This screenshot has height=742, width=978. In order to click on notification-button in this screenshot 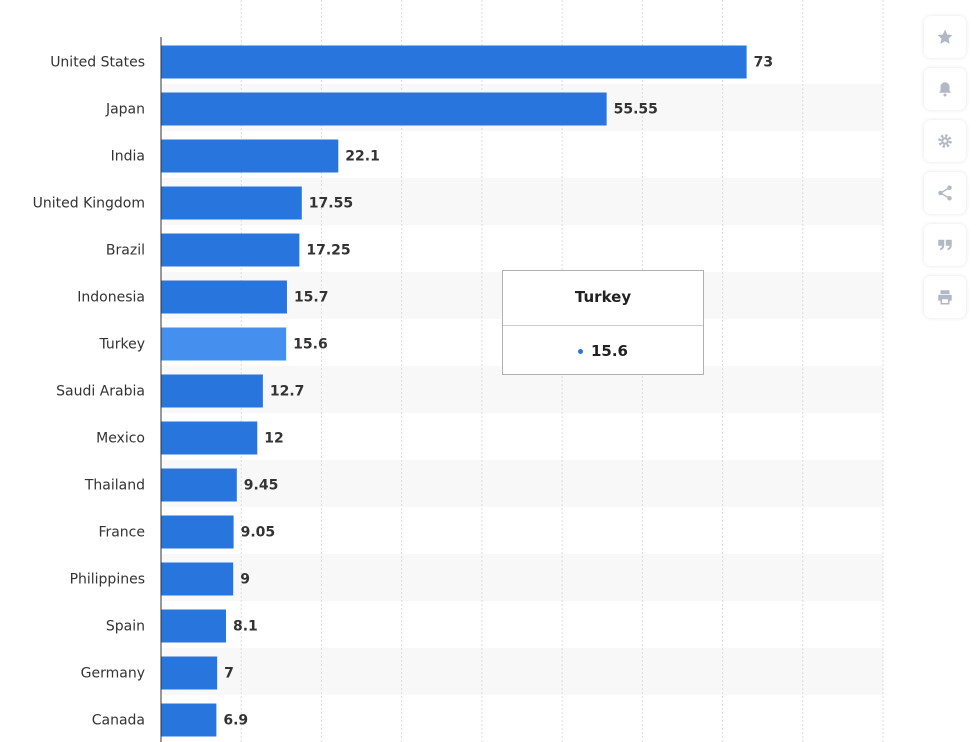, I will do `click(945, 89)`.